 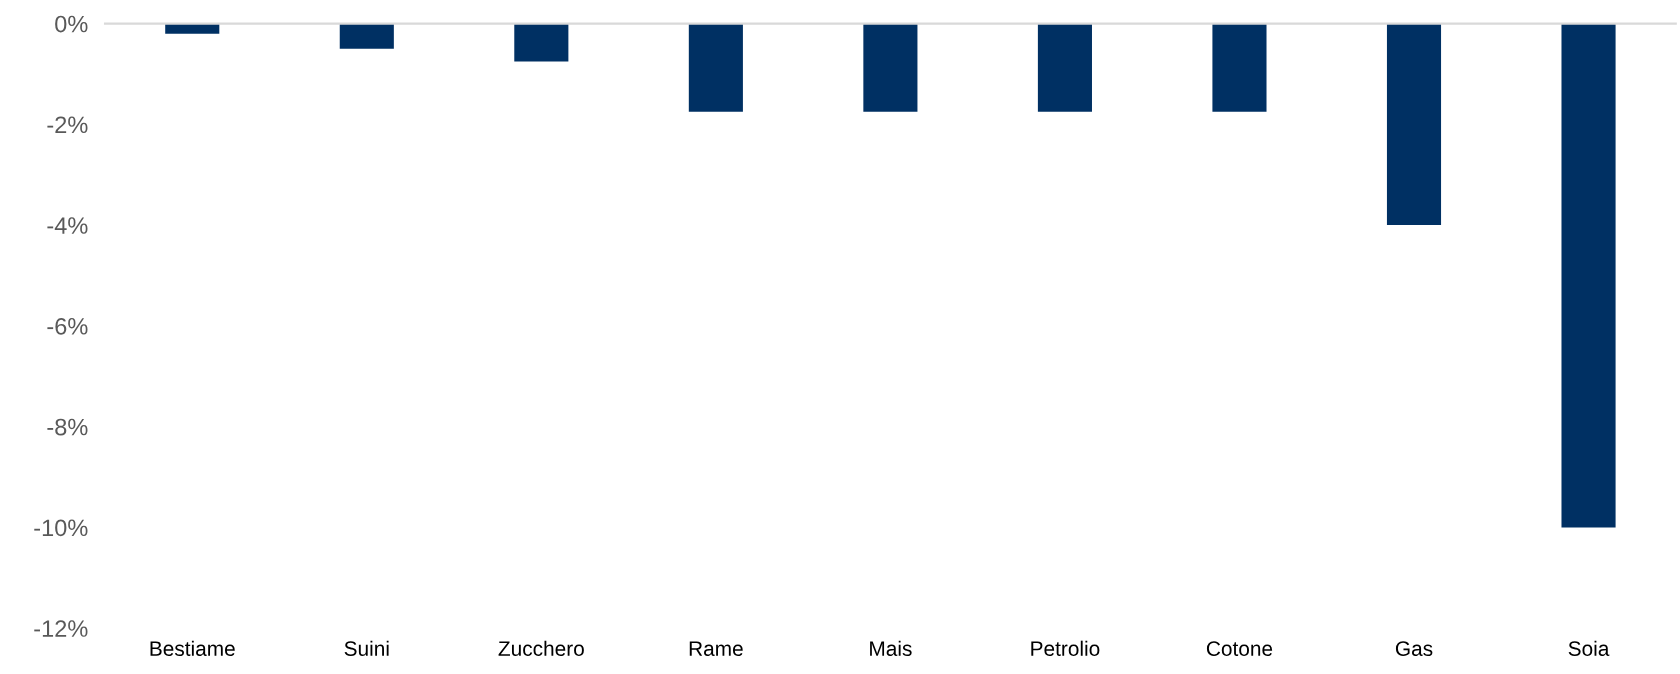 What do you see at coordinates (67, 225) in the screenshot?
I see `y-tick-label: -4%` at bounding box center [67, 225].